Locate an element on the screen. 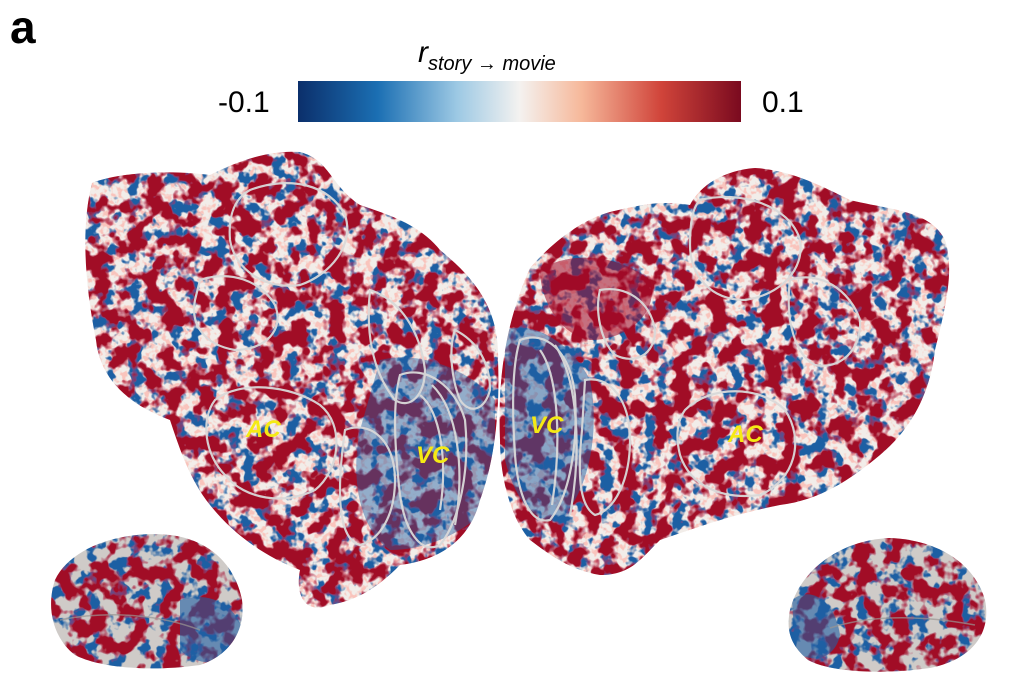  left-vc-label: VC is located at coordinates (433, 455).